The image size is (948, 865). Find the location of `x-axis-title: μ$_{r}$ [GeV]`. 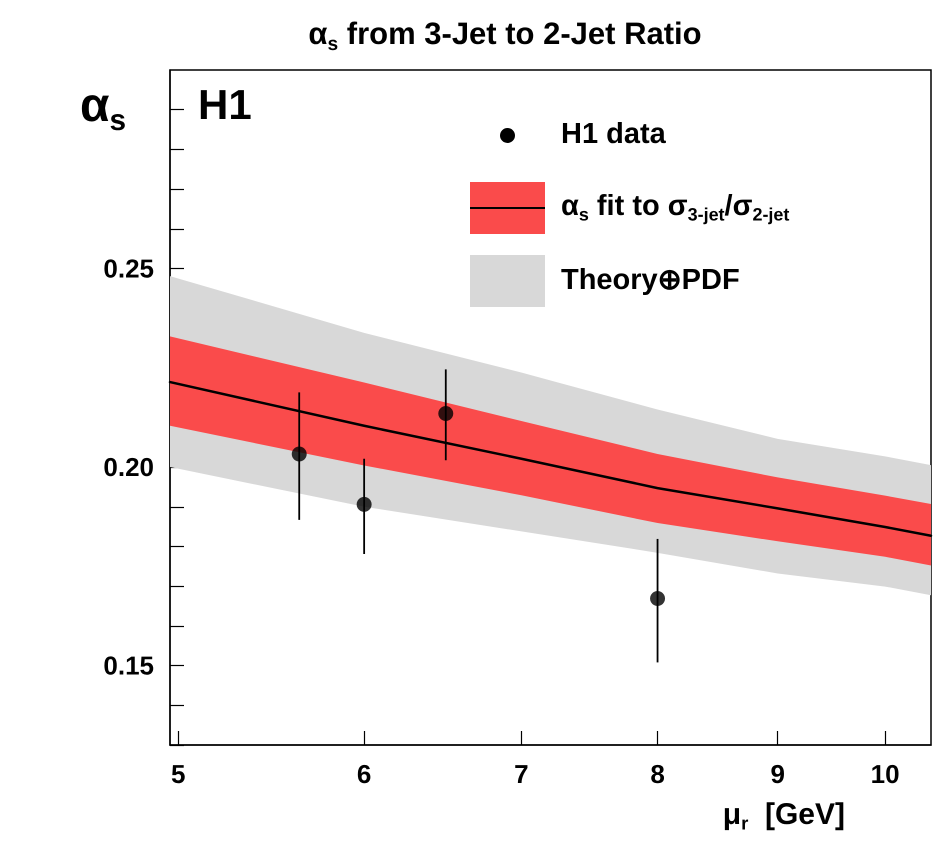

x-axis-title: μ$_{r}$ [GeV] is located at coordinates (783, 816).